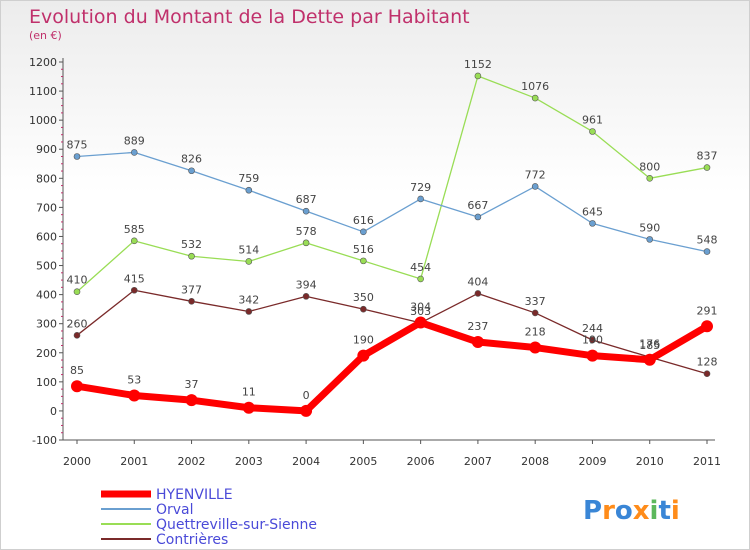 Image resolution: width=750 pixels, height=550 pixels. What do you see at coordinates (363, 297) in the screenshot?
I see `data-label: 350` at bounding box center [363, 297].